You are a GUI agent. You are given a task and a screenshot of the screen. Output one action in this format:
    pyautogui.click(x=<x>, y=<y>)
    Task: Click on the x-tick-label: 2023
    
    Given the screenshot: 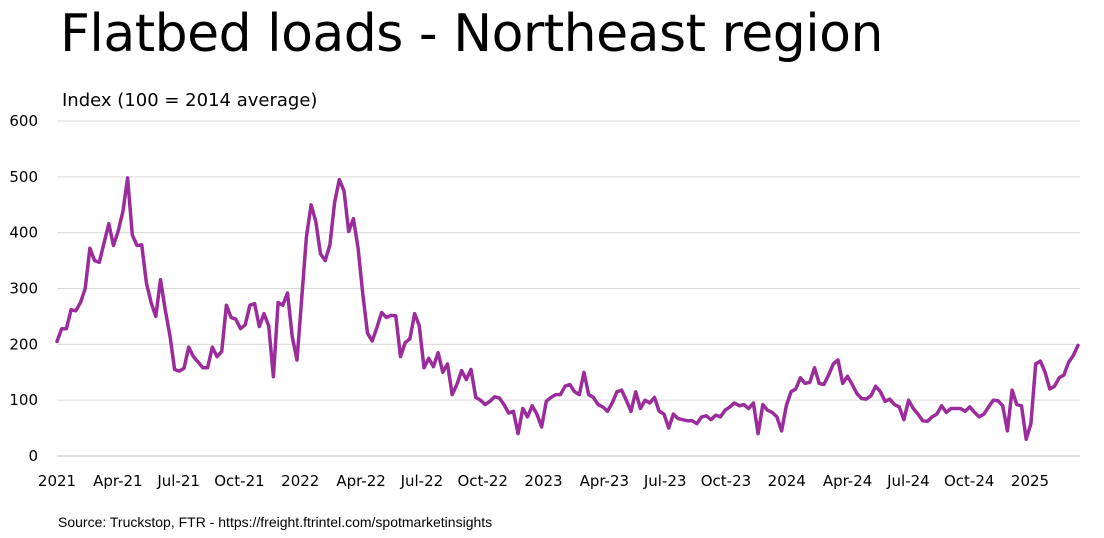 What is the action you would take?
    pyautogui.click(x=543, y=481)
    